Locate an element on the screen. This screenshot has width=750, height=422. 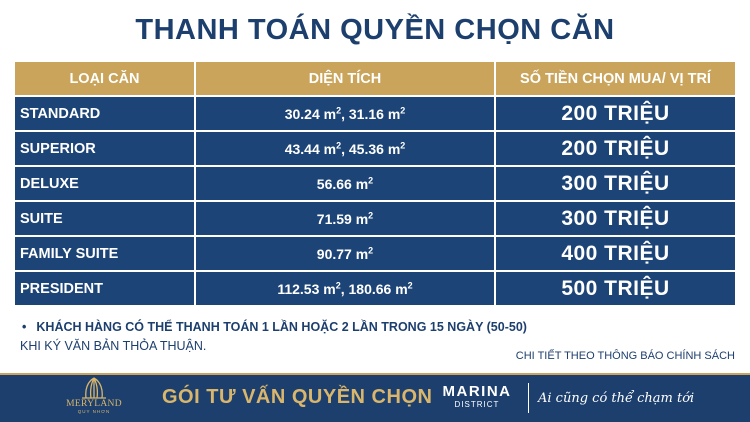
policy-detail-note: CHI TIẾT THEO THÔNG BÁO CHÍNH SÁCH is located at coordinates (625, 356).